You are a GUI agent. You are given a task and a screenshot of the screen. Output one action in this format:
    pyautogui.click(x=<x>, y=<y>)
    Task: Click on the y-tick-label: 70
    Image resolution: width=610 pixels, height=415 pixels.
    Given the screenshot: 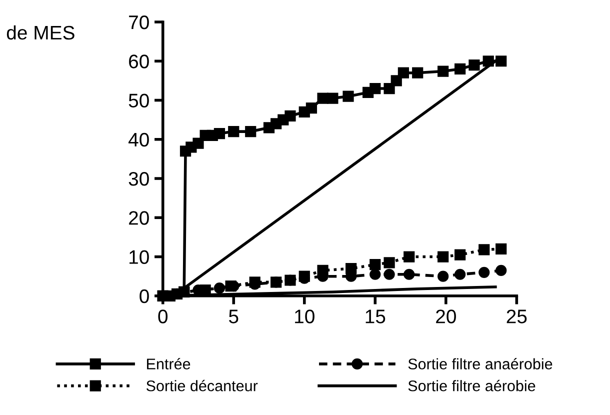 What is the action you would take?
    pyautogui.click(x=139, y=22)
    